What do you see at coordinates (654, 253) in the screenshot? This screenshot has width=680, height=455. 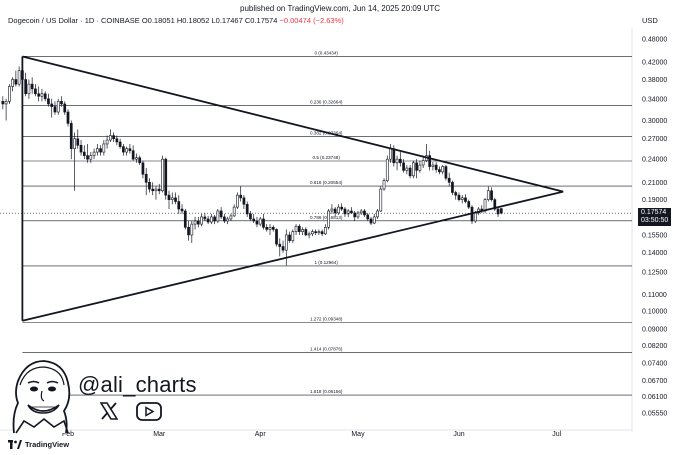 I see `y-tick-label: 0.14000` at bounding box center [654, 253].